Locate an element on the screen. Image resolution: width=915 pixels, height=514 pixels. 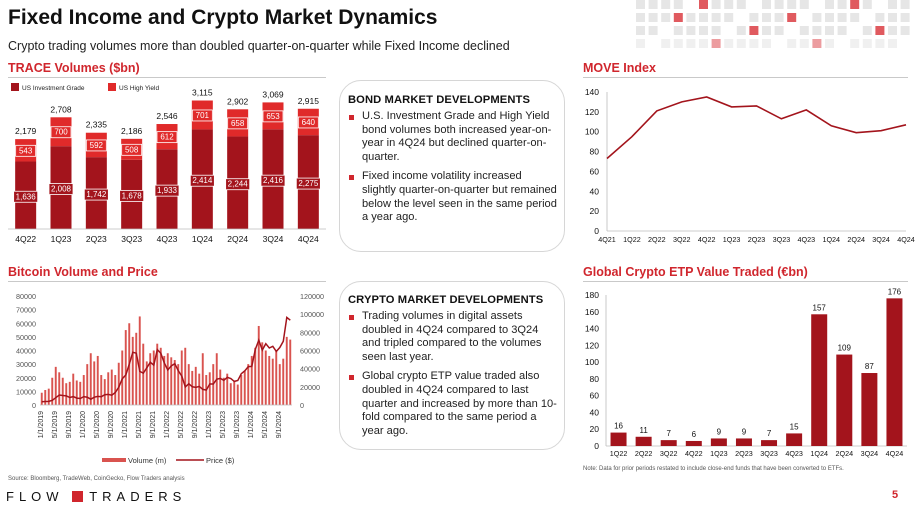
data-label-total: 2,708 is located at coordinates (61, 109).